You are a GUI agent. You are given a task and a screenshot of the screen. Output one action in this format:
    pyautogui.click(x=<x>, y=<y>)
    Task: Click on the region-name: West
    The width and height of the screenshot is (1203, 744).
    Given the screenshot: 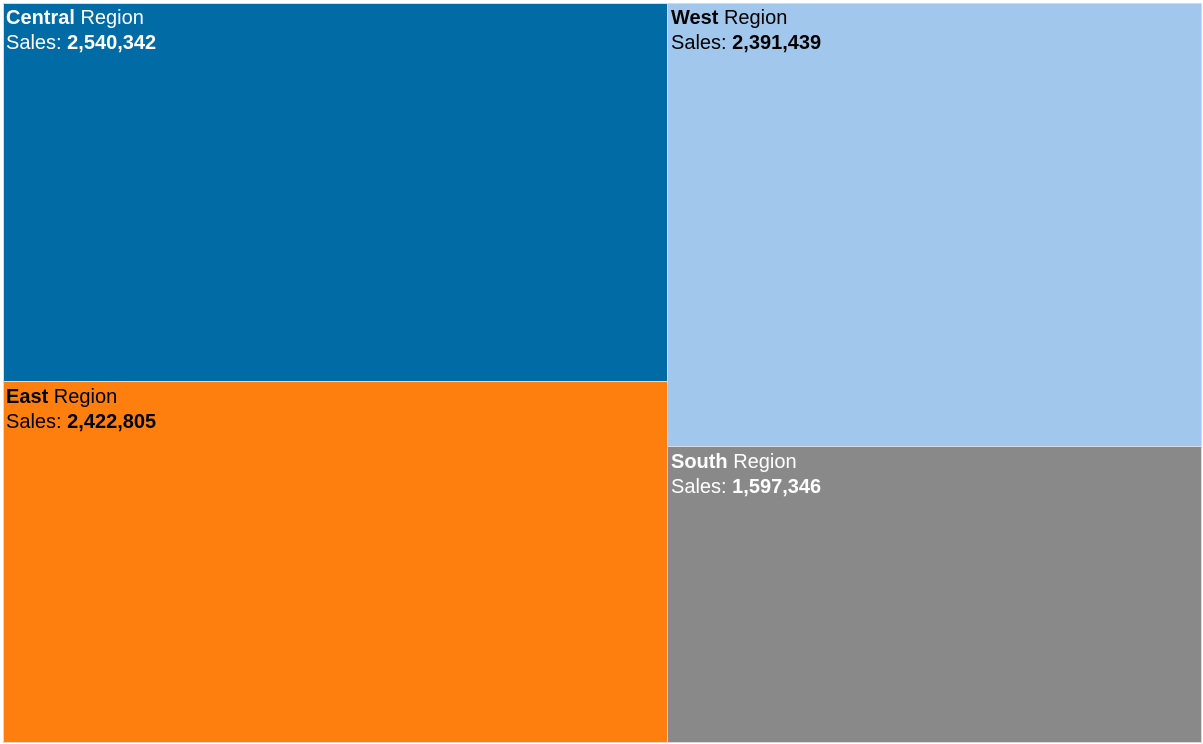 What is the action you would take?
    pyautogui.click(x=695, y=18)
    